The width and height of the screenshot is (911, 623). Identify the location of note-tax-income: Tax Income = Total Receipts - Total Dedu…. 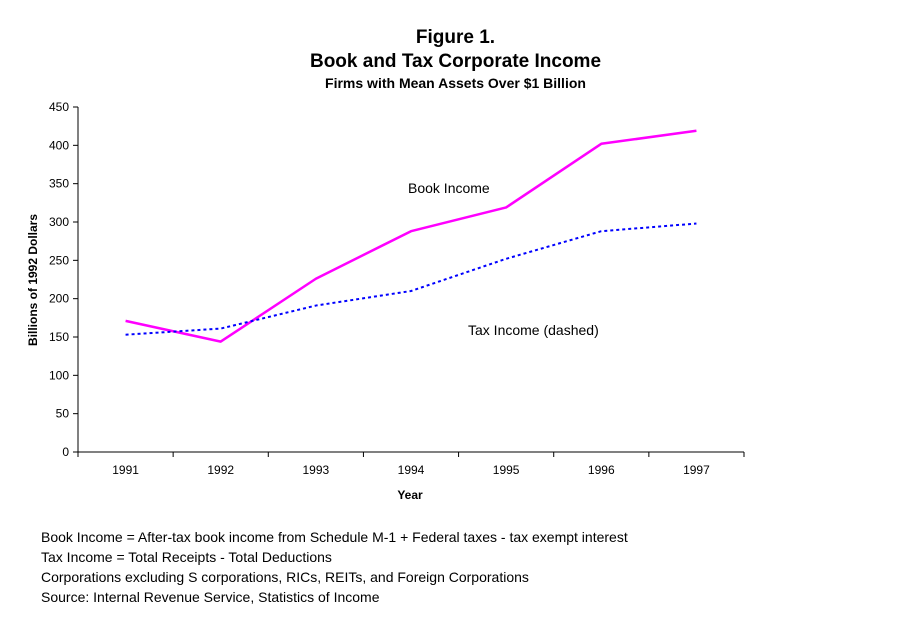
(186, 557).